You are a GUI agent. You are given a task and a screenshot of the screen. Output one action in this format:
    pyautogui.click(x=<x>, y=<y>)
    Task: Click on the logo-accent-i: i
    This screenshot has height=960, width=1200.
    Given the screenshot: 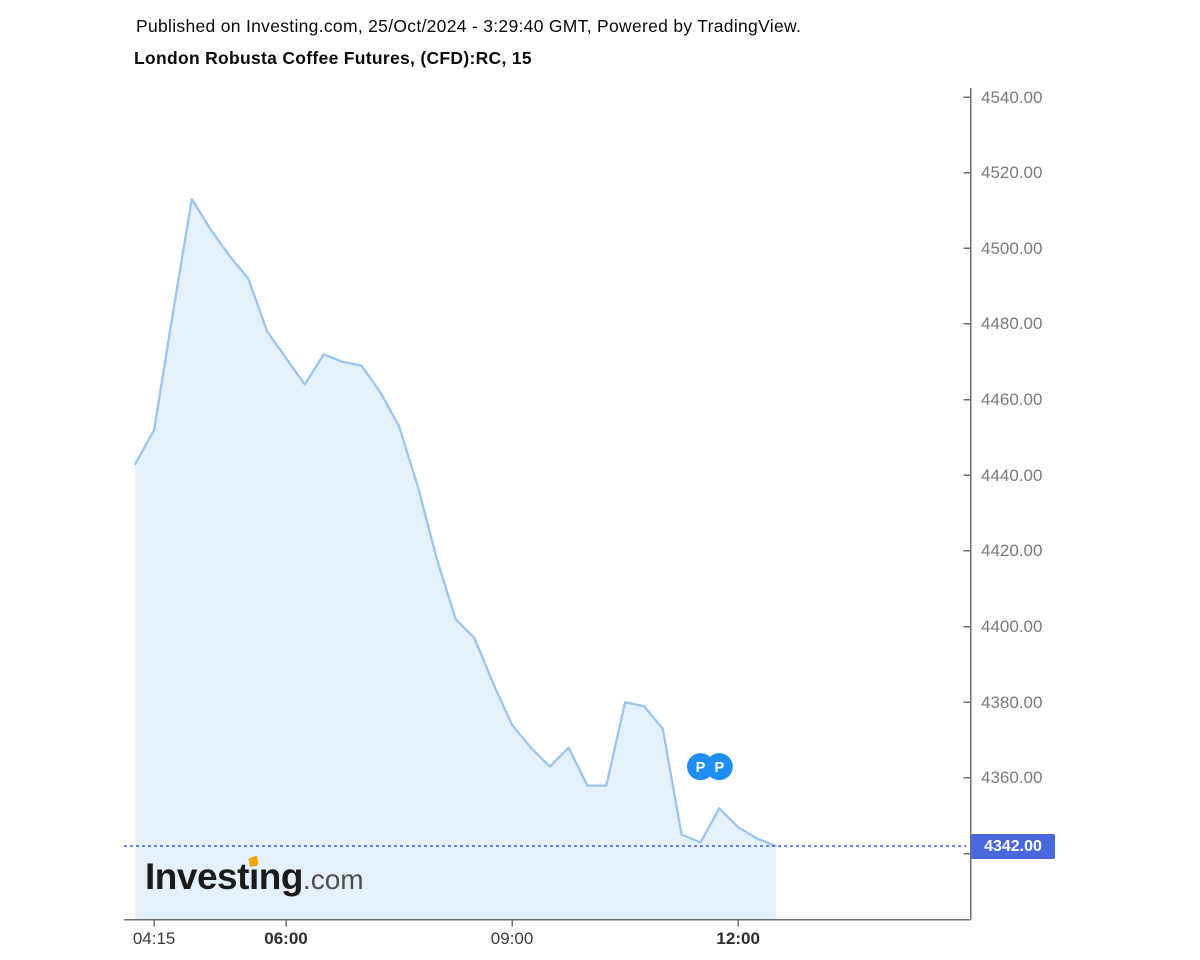 What is the action you would take?
    pyautogui.click(x=253, y=876)
    